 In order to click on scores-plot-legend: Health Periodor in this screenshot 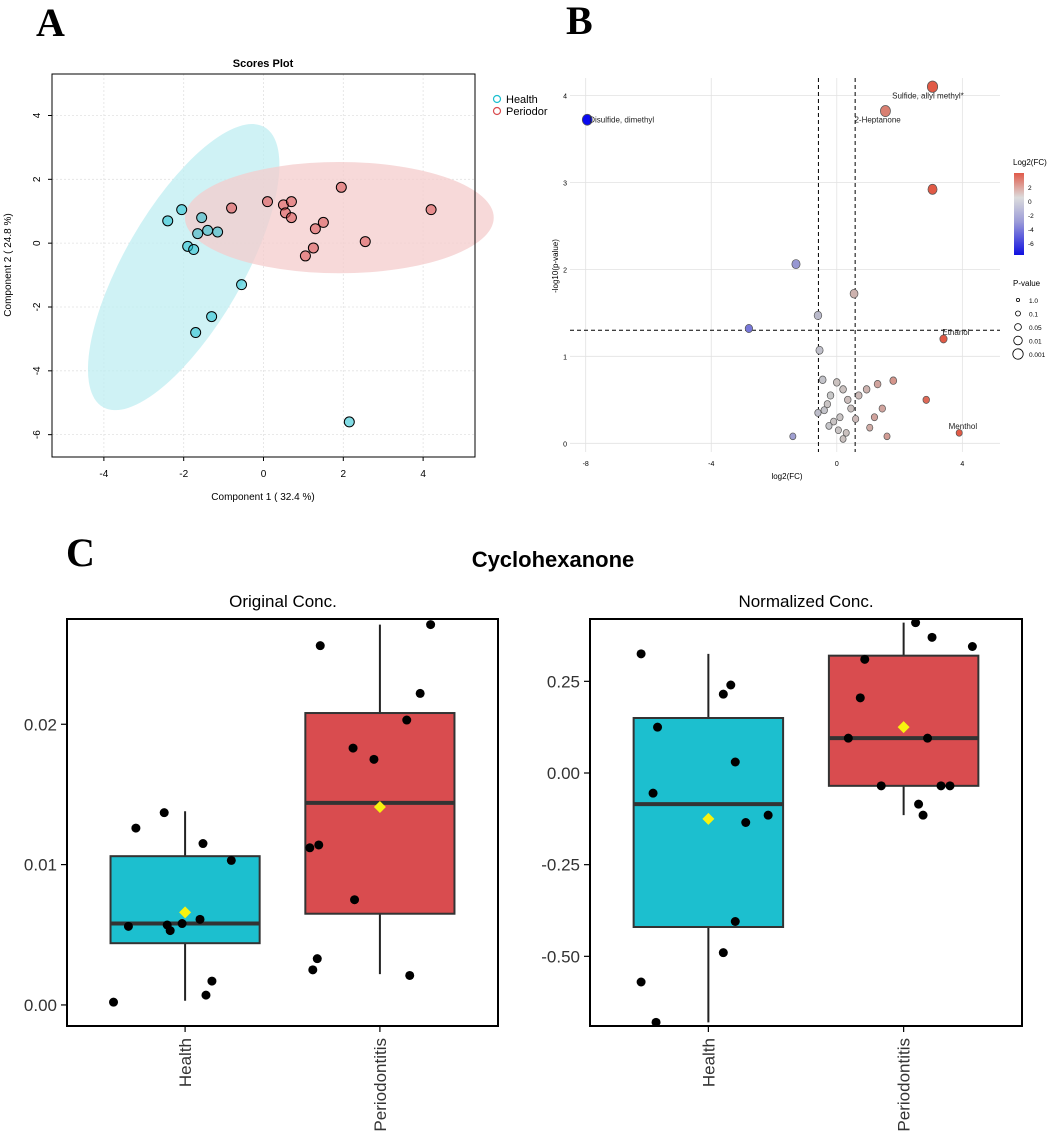, I will do `click(520, 106)`.